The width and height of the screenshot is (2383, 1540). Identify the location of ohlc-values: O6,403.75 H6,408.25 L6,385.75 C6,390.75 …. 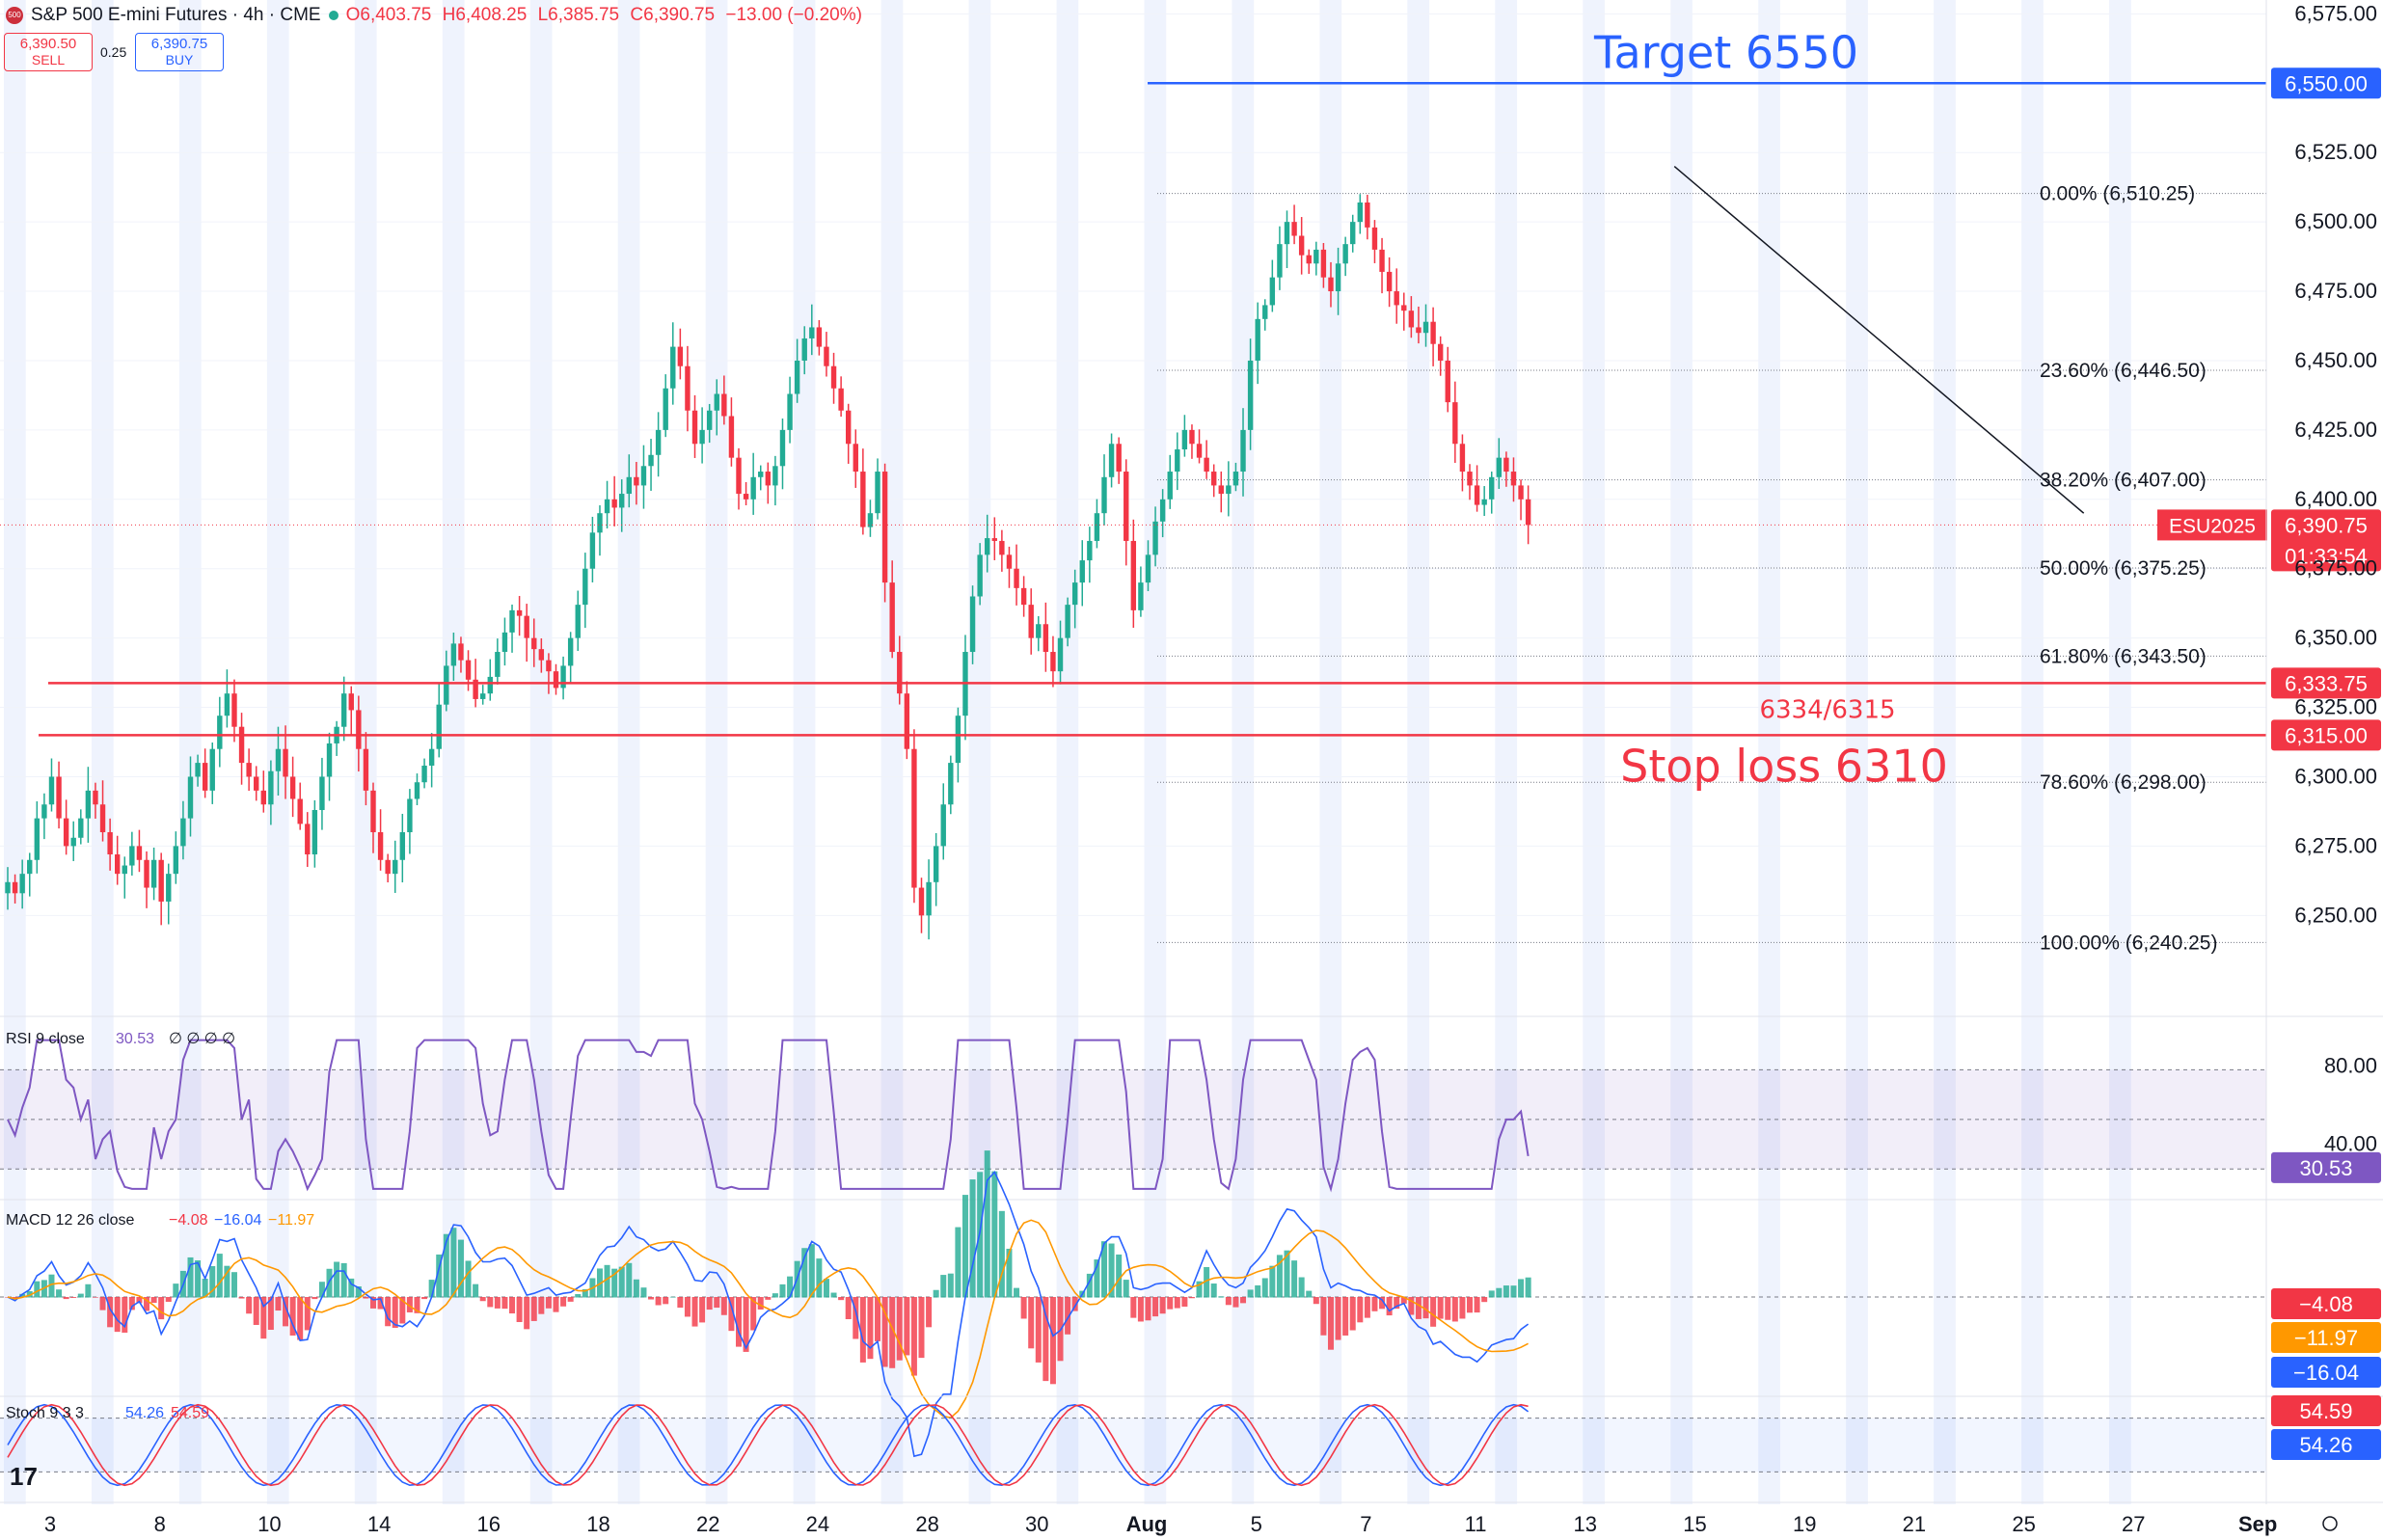
(607, 15).